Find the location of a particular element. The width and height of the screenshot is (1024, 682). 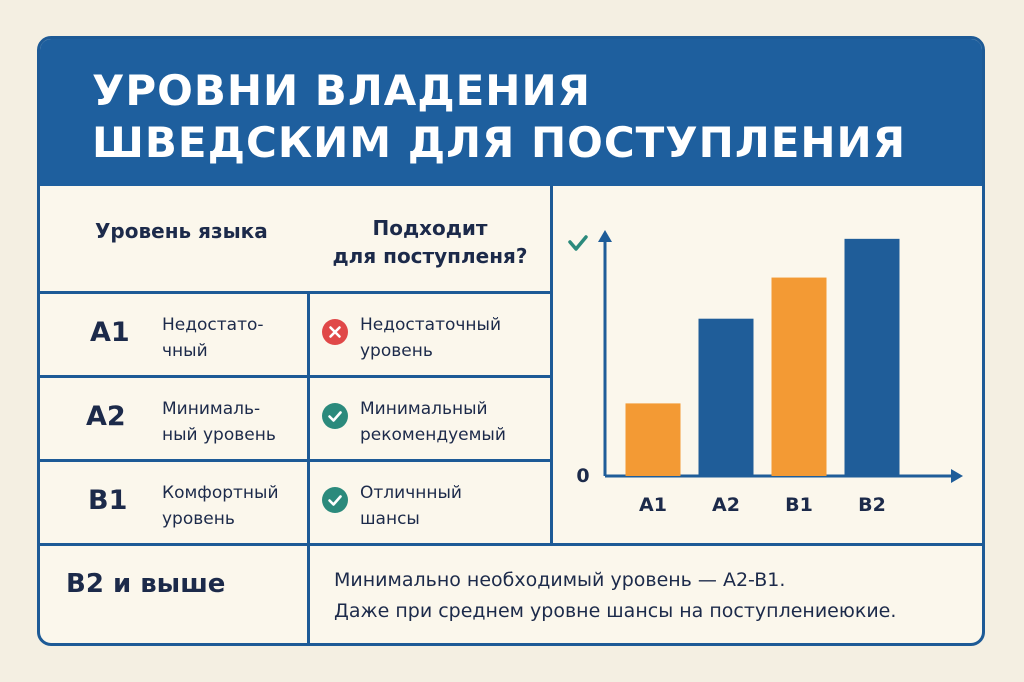

x-tick-label-a2: A2 is located at coordinates (726, 505).